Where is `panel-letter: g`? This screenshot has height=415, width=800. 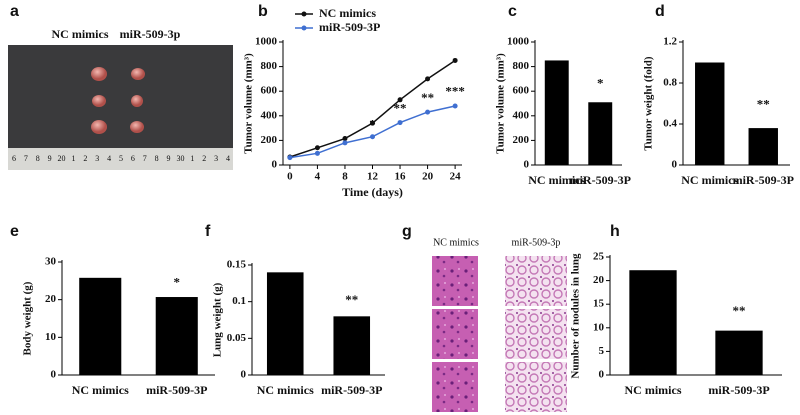
panel-letter: g is located at coordinates (407, 231).